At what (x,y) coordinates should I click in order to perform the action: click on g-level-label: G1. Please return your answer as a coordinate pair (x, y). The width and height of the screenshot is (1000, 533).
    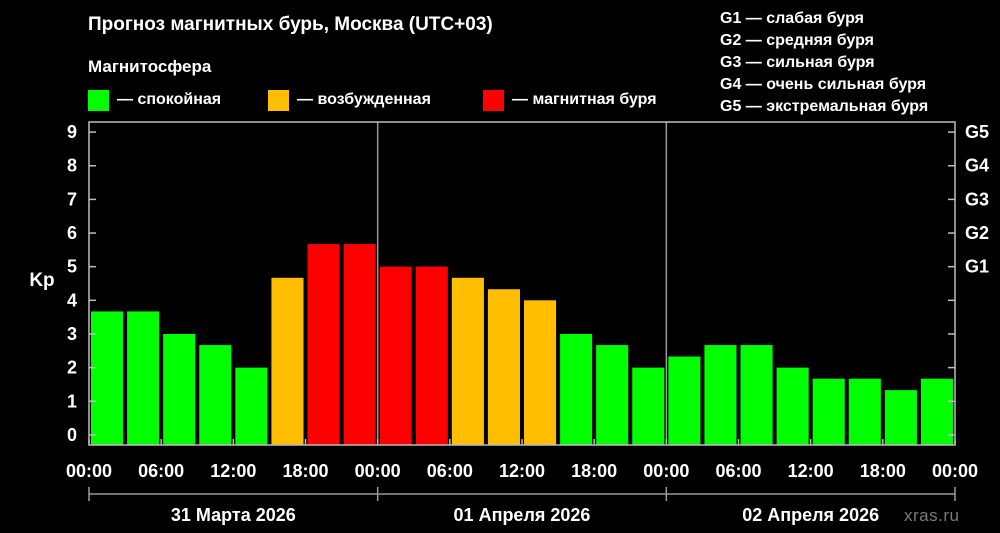
    Looking at the image, I should click on (977, 267).